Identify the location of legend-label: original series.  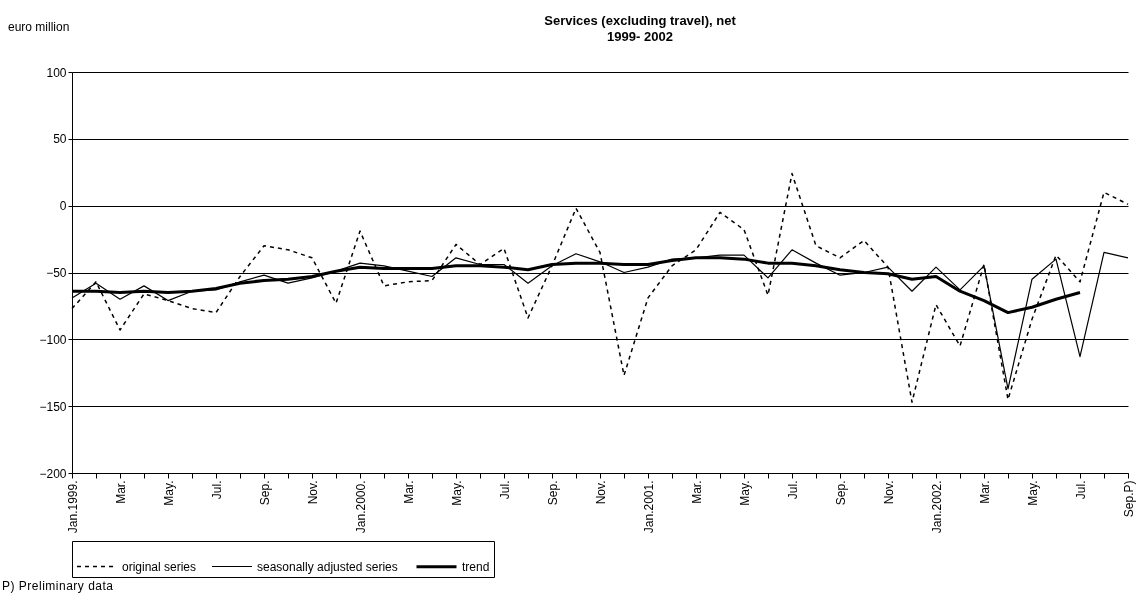
(159, 566).